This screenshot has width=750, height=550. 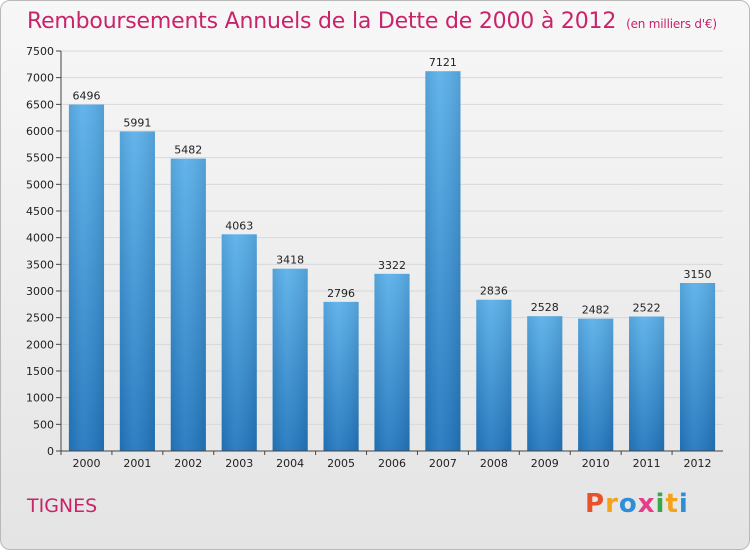 I want to click on y-tick-label: 5000, so click(x=40, y=184).